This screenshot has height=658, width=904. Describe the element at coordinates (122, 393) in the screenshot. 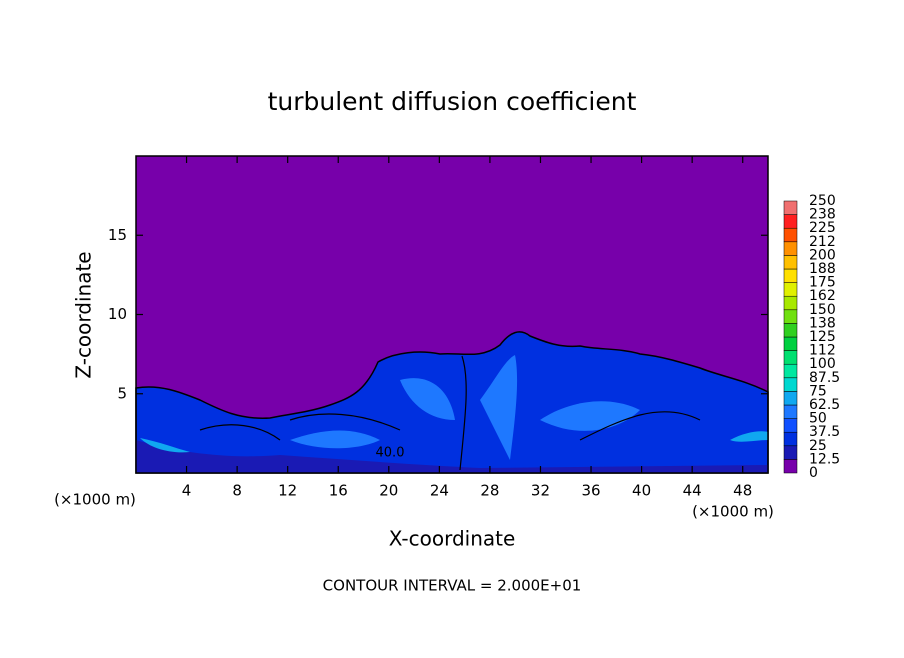

I see `y-tick-label: 5` at that location.